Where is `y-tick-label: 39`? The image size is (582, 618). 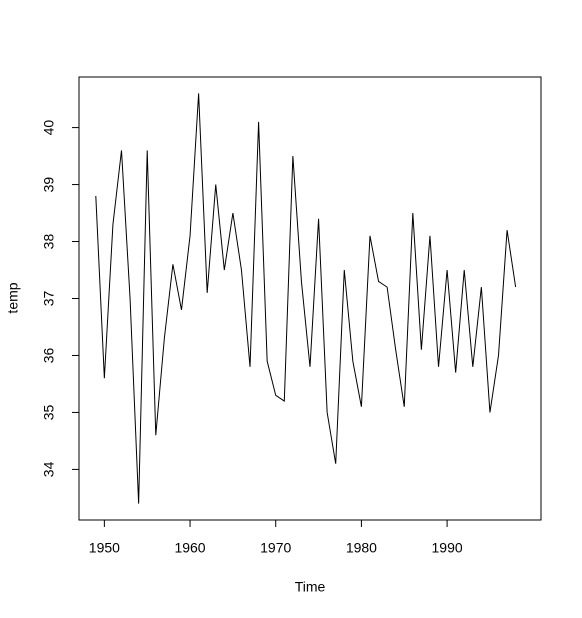 y-tick-label: 39 is located at coordinates (49, 185).